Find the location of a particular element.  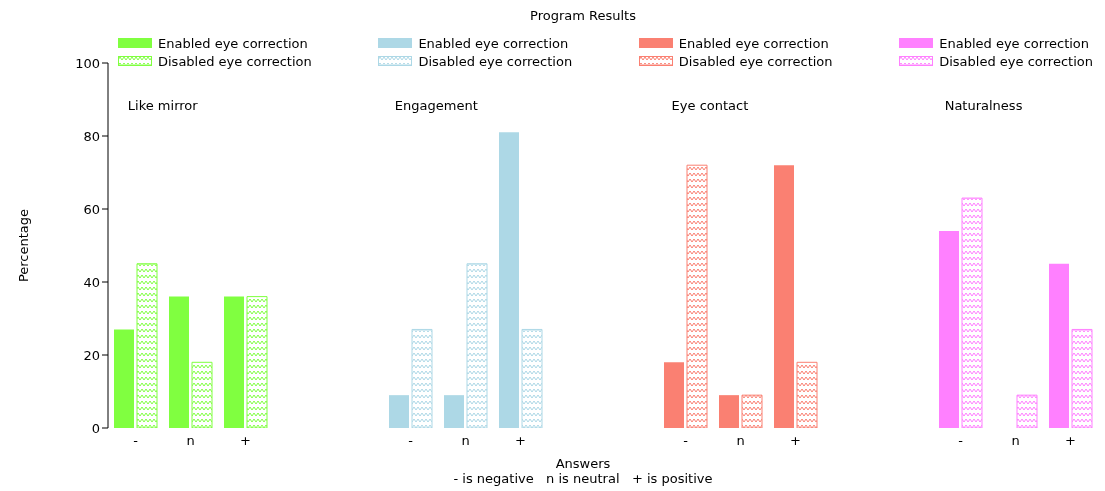

y-tick-label: 20 is located at coordinates (91, 355).